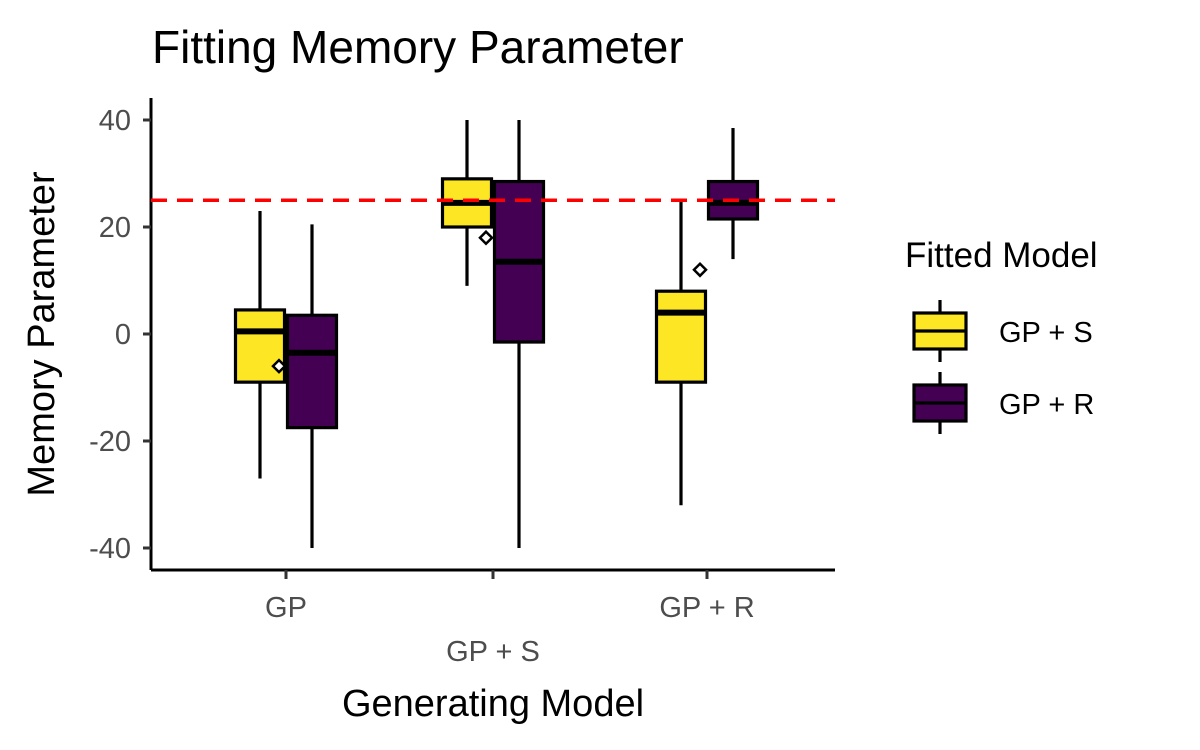 The image size is (1200, 750). What do you see at coordinates (1046, 405) in the screenshot?
I see `legend-label: GP + R` at bounding box center [1046, 405].